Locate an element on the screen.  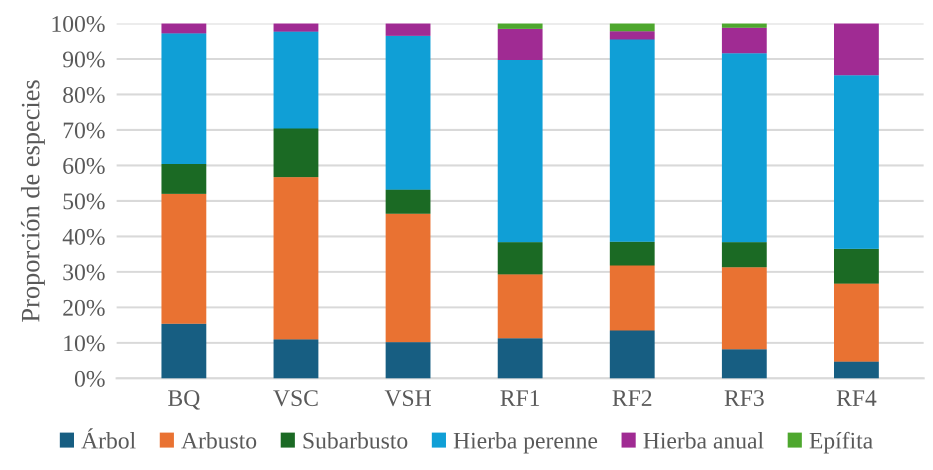
y-tick-label: 60% is located at coordinates (84, 166).